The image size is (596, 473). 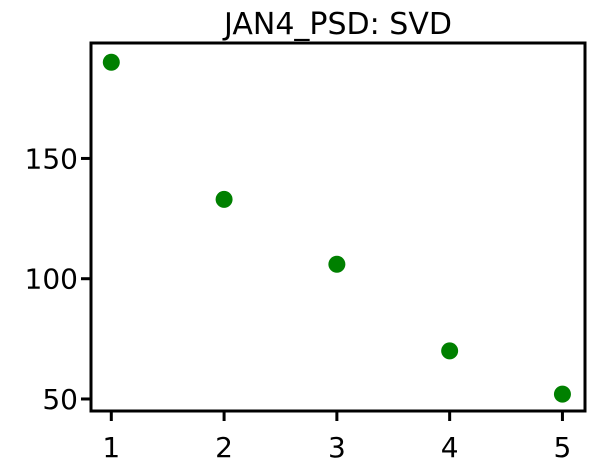 I want to click on y-tick-label: 50, so click(x=60, y=399).